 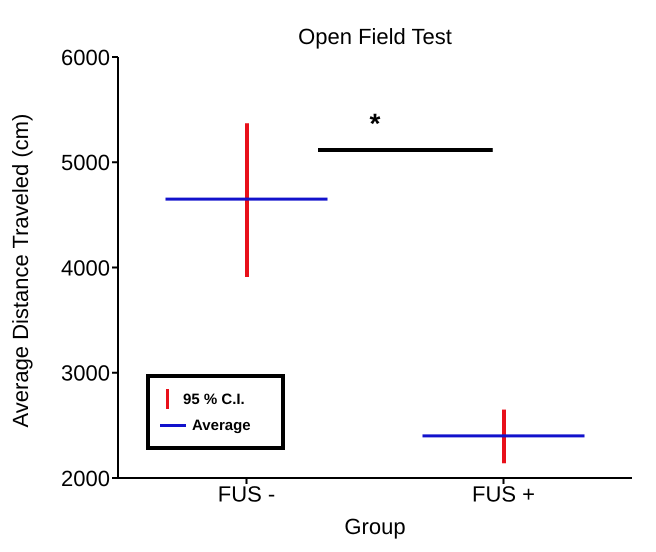 I want to click on x-axis-title: Group, so click(x=375, y=526).